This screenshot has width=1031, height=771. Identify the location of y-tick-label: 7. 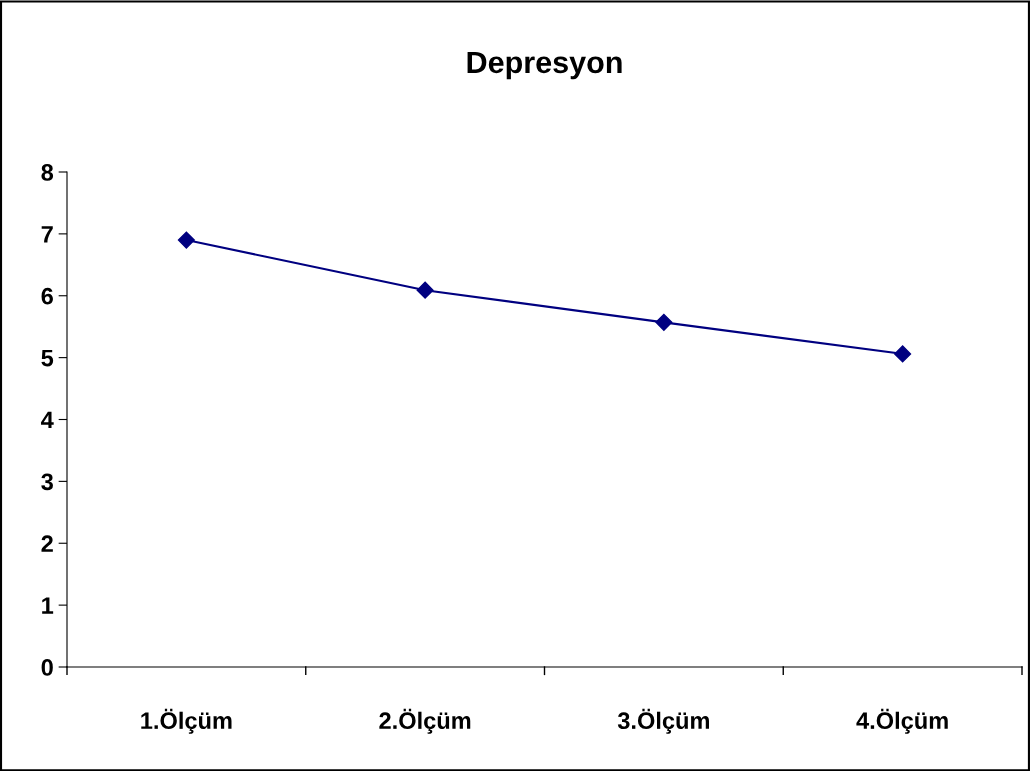
(47, 234).